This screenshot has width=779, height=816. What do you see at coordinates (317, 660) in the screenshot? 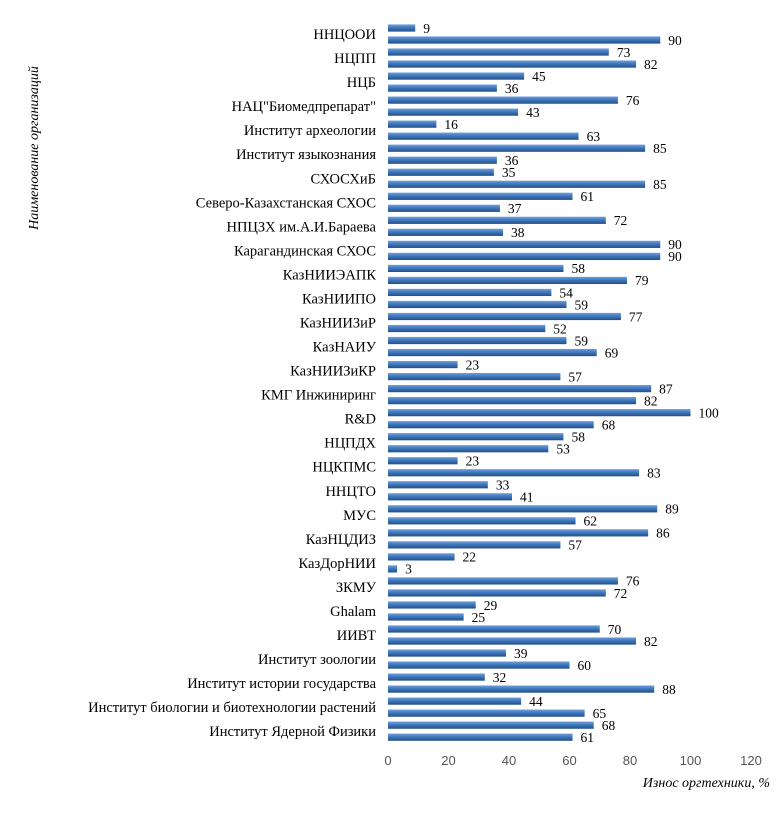
I see `category-label: Институт зоологии` at bounding box center [317, 660].